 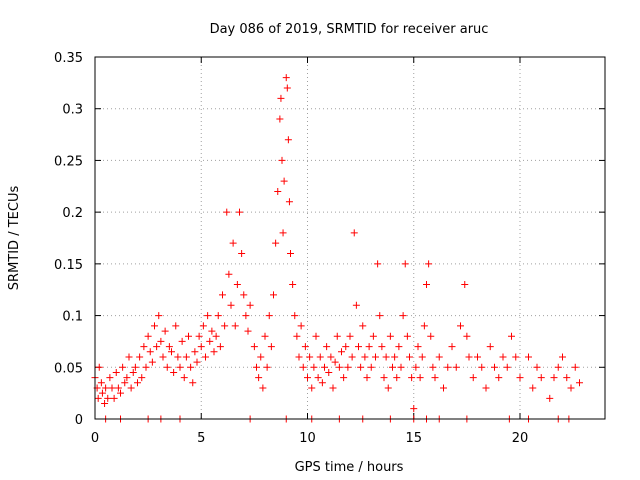 What do you see at coordinates (413, 438) in the screenshot?
I see `x-tick-label: 15` at bounding box center [413, 438].